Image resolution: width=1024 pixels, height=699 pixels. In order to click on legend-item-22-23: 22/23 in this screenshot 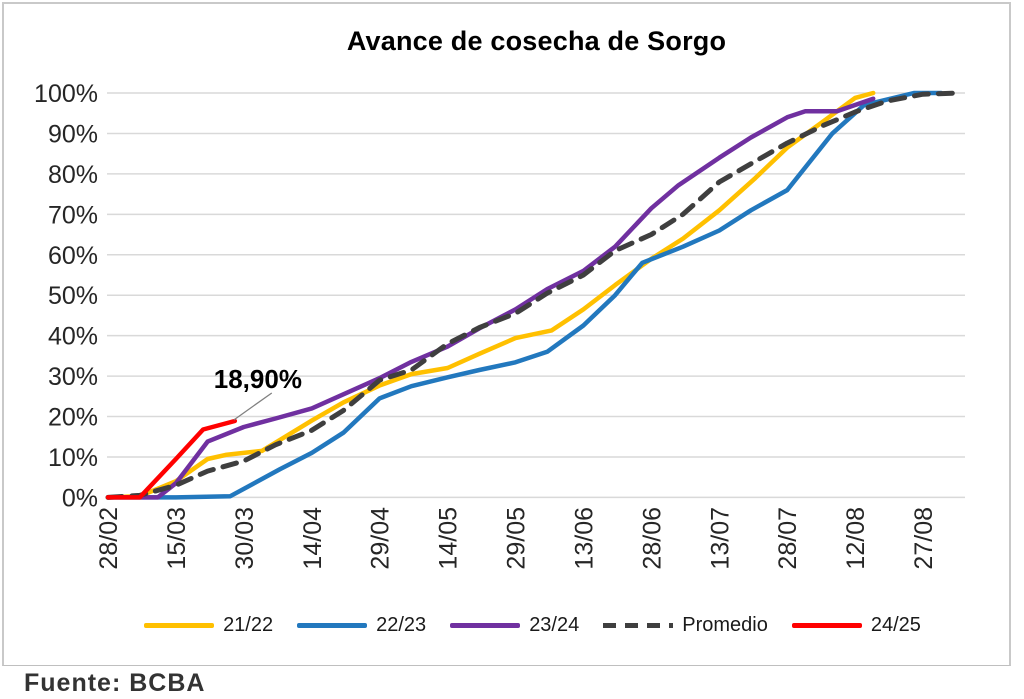, I will do `click(361, 625)`.